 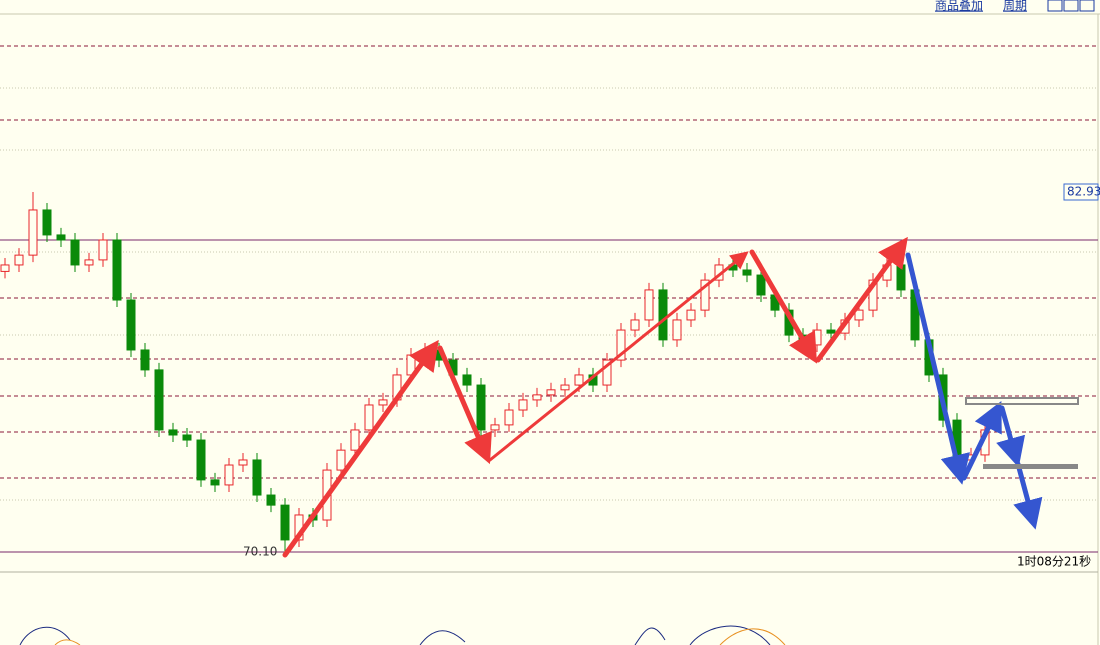 What do you see at coordinates (1083, 192) in the screenshot?
I see `price-label: 82.93` at bounding box center [1083, 192].